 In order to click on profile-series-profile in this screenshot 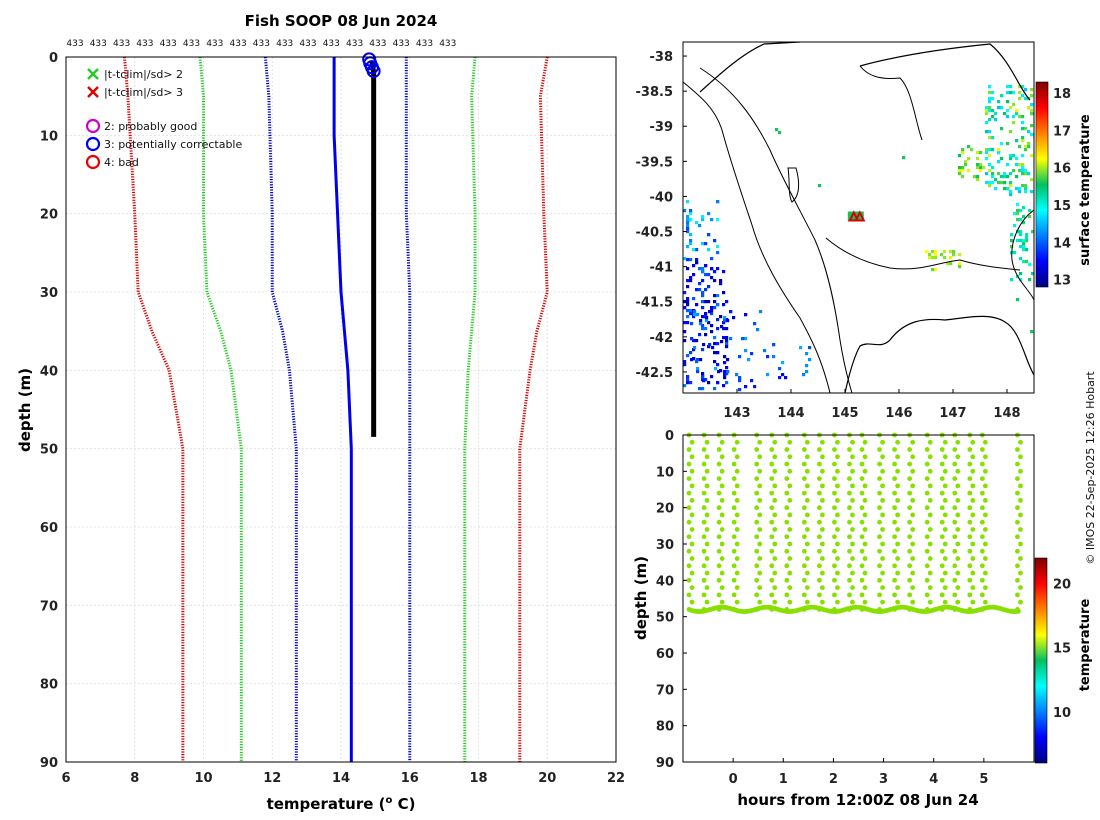, I will do `click(373, 248)`.